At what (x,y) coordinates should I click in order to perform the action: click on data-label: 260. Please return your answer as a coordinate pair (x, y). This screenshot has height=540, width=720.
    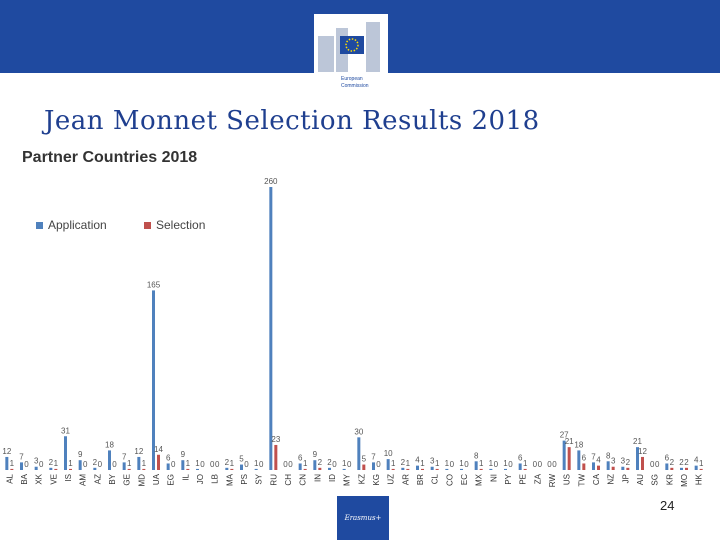
    Looking at the image, I should click on (271, 181).